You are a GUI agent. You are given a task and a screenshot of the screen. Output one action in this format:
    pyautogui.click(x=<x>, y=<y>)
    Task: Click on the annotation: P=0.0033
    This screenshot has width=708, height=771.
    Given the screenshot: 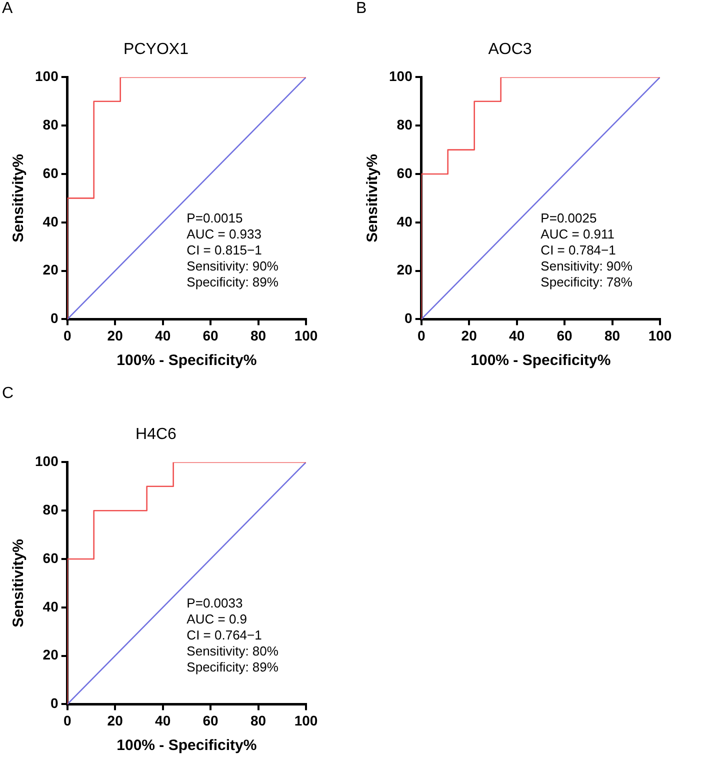 What is the action you would take?
    pyautogui.click(x=214, y=602)
    